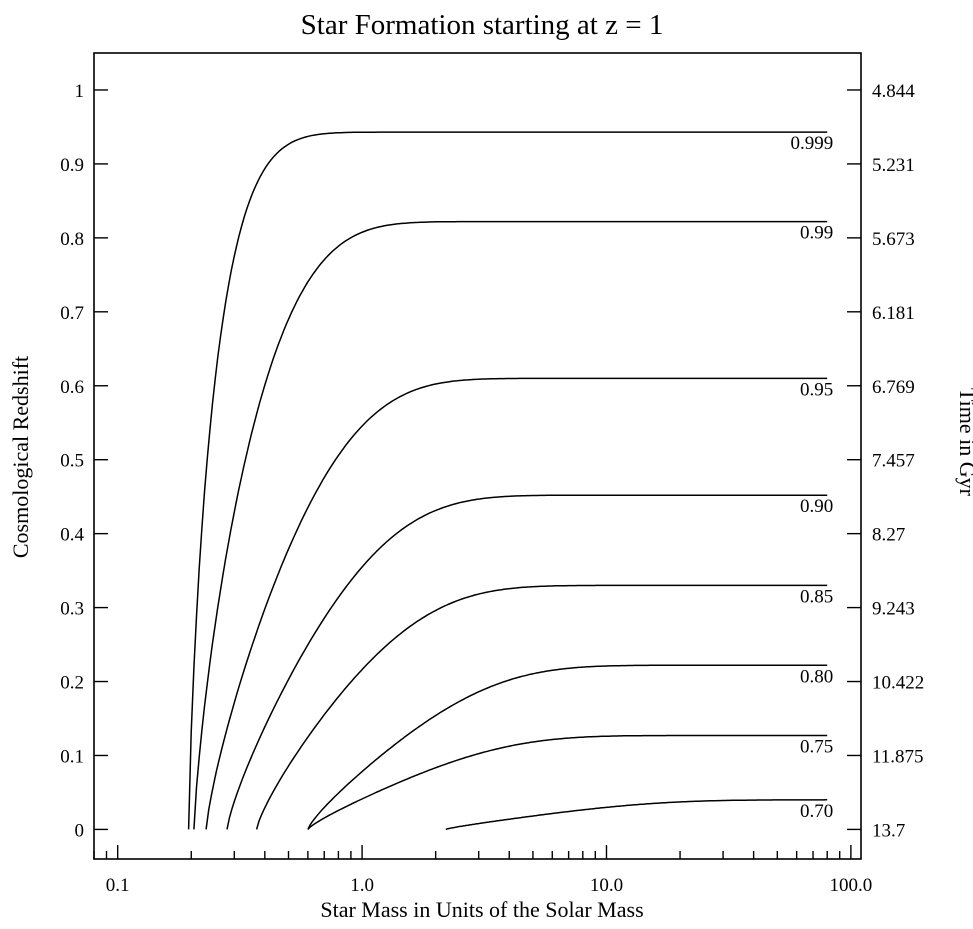 Image resolution: width=973 pixels, height=929 pixels. Describe the element at coordinates (80, 830) in the screenshot. I see `y-tick-label: 0` at that location.